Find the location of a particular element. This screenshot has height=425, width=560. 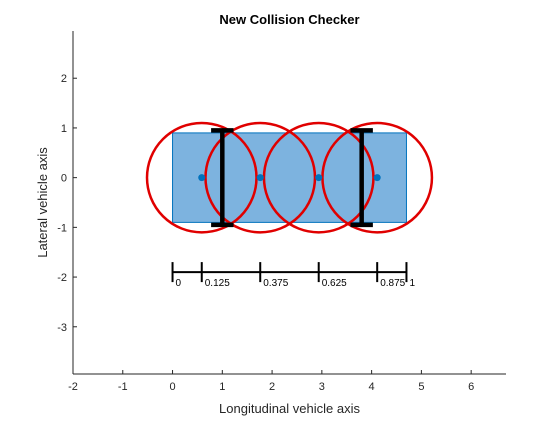

y-tick-label: 2 is located at coordinates (64, 79).